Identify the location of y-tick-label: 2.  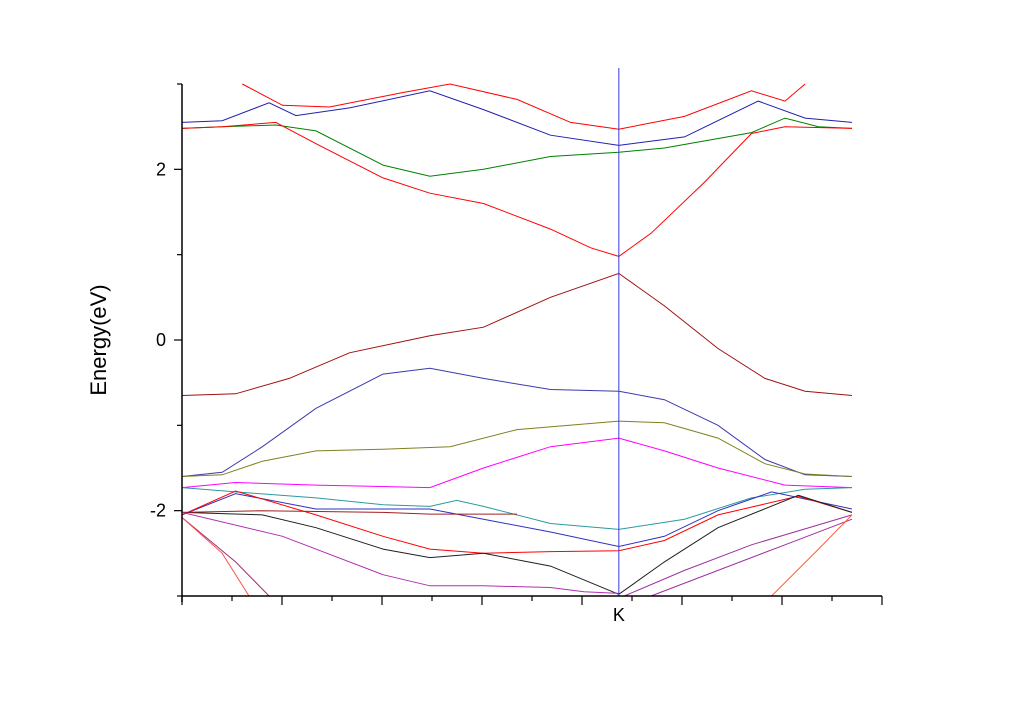
(161, 169).